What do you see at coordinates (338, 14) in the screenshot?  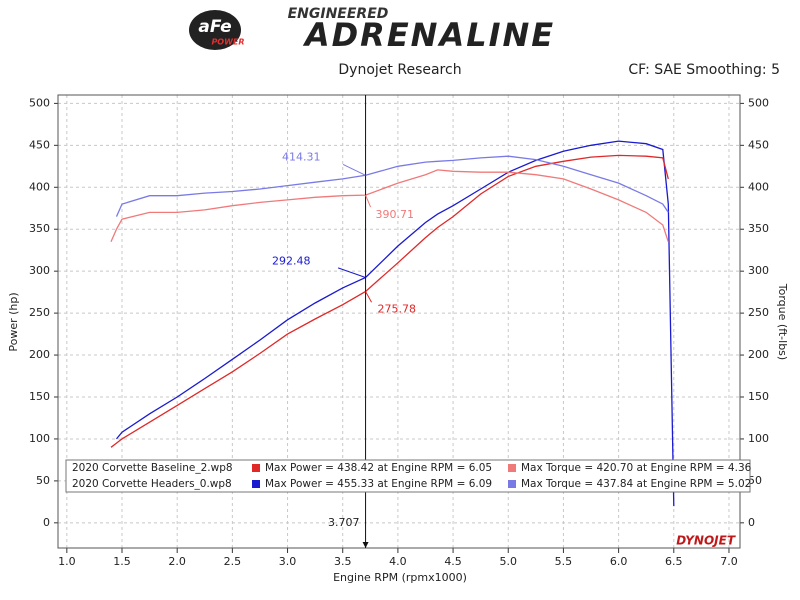 I see `supertitle: ENGINEERED` at bounding box center [338, 14].